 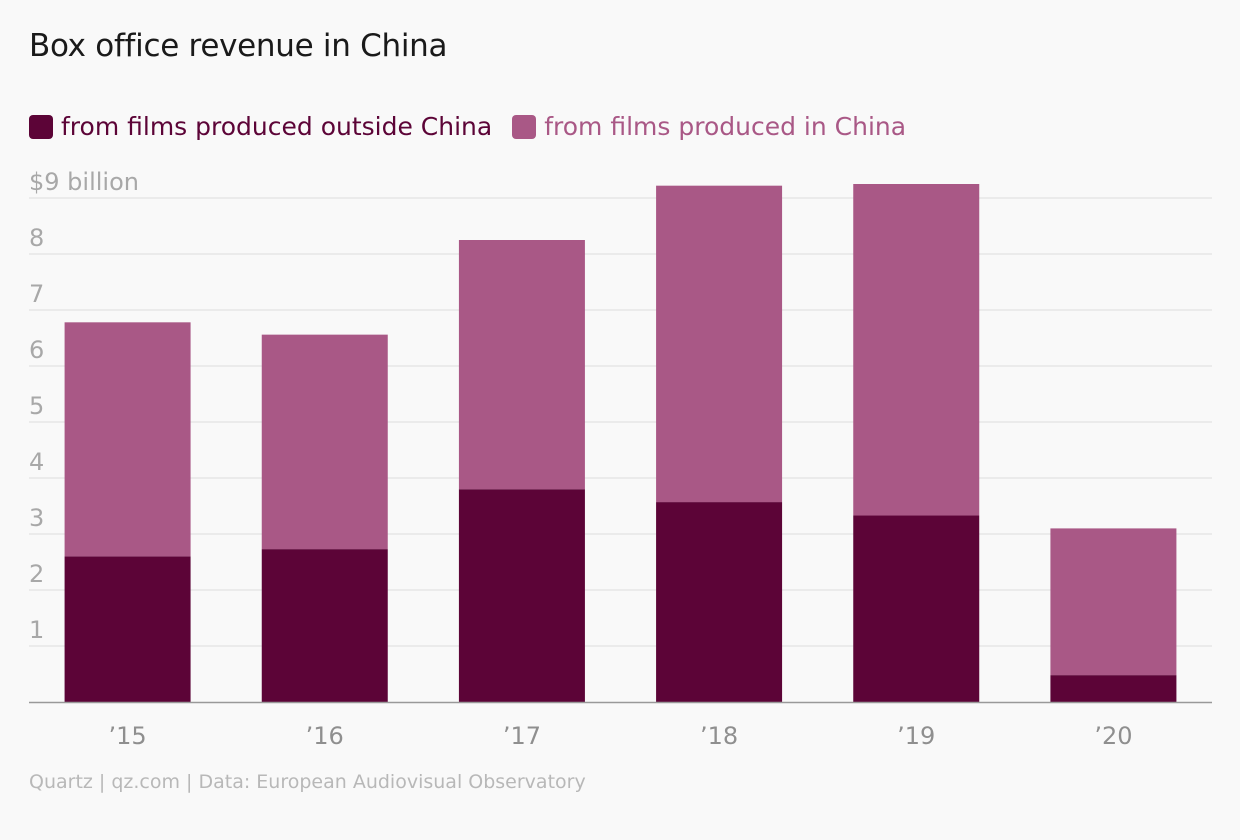 What do you see at coordinates (36, 238) in the screenshot?
I see `y-tick-label: 8` at bounding box center [36, 238].